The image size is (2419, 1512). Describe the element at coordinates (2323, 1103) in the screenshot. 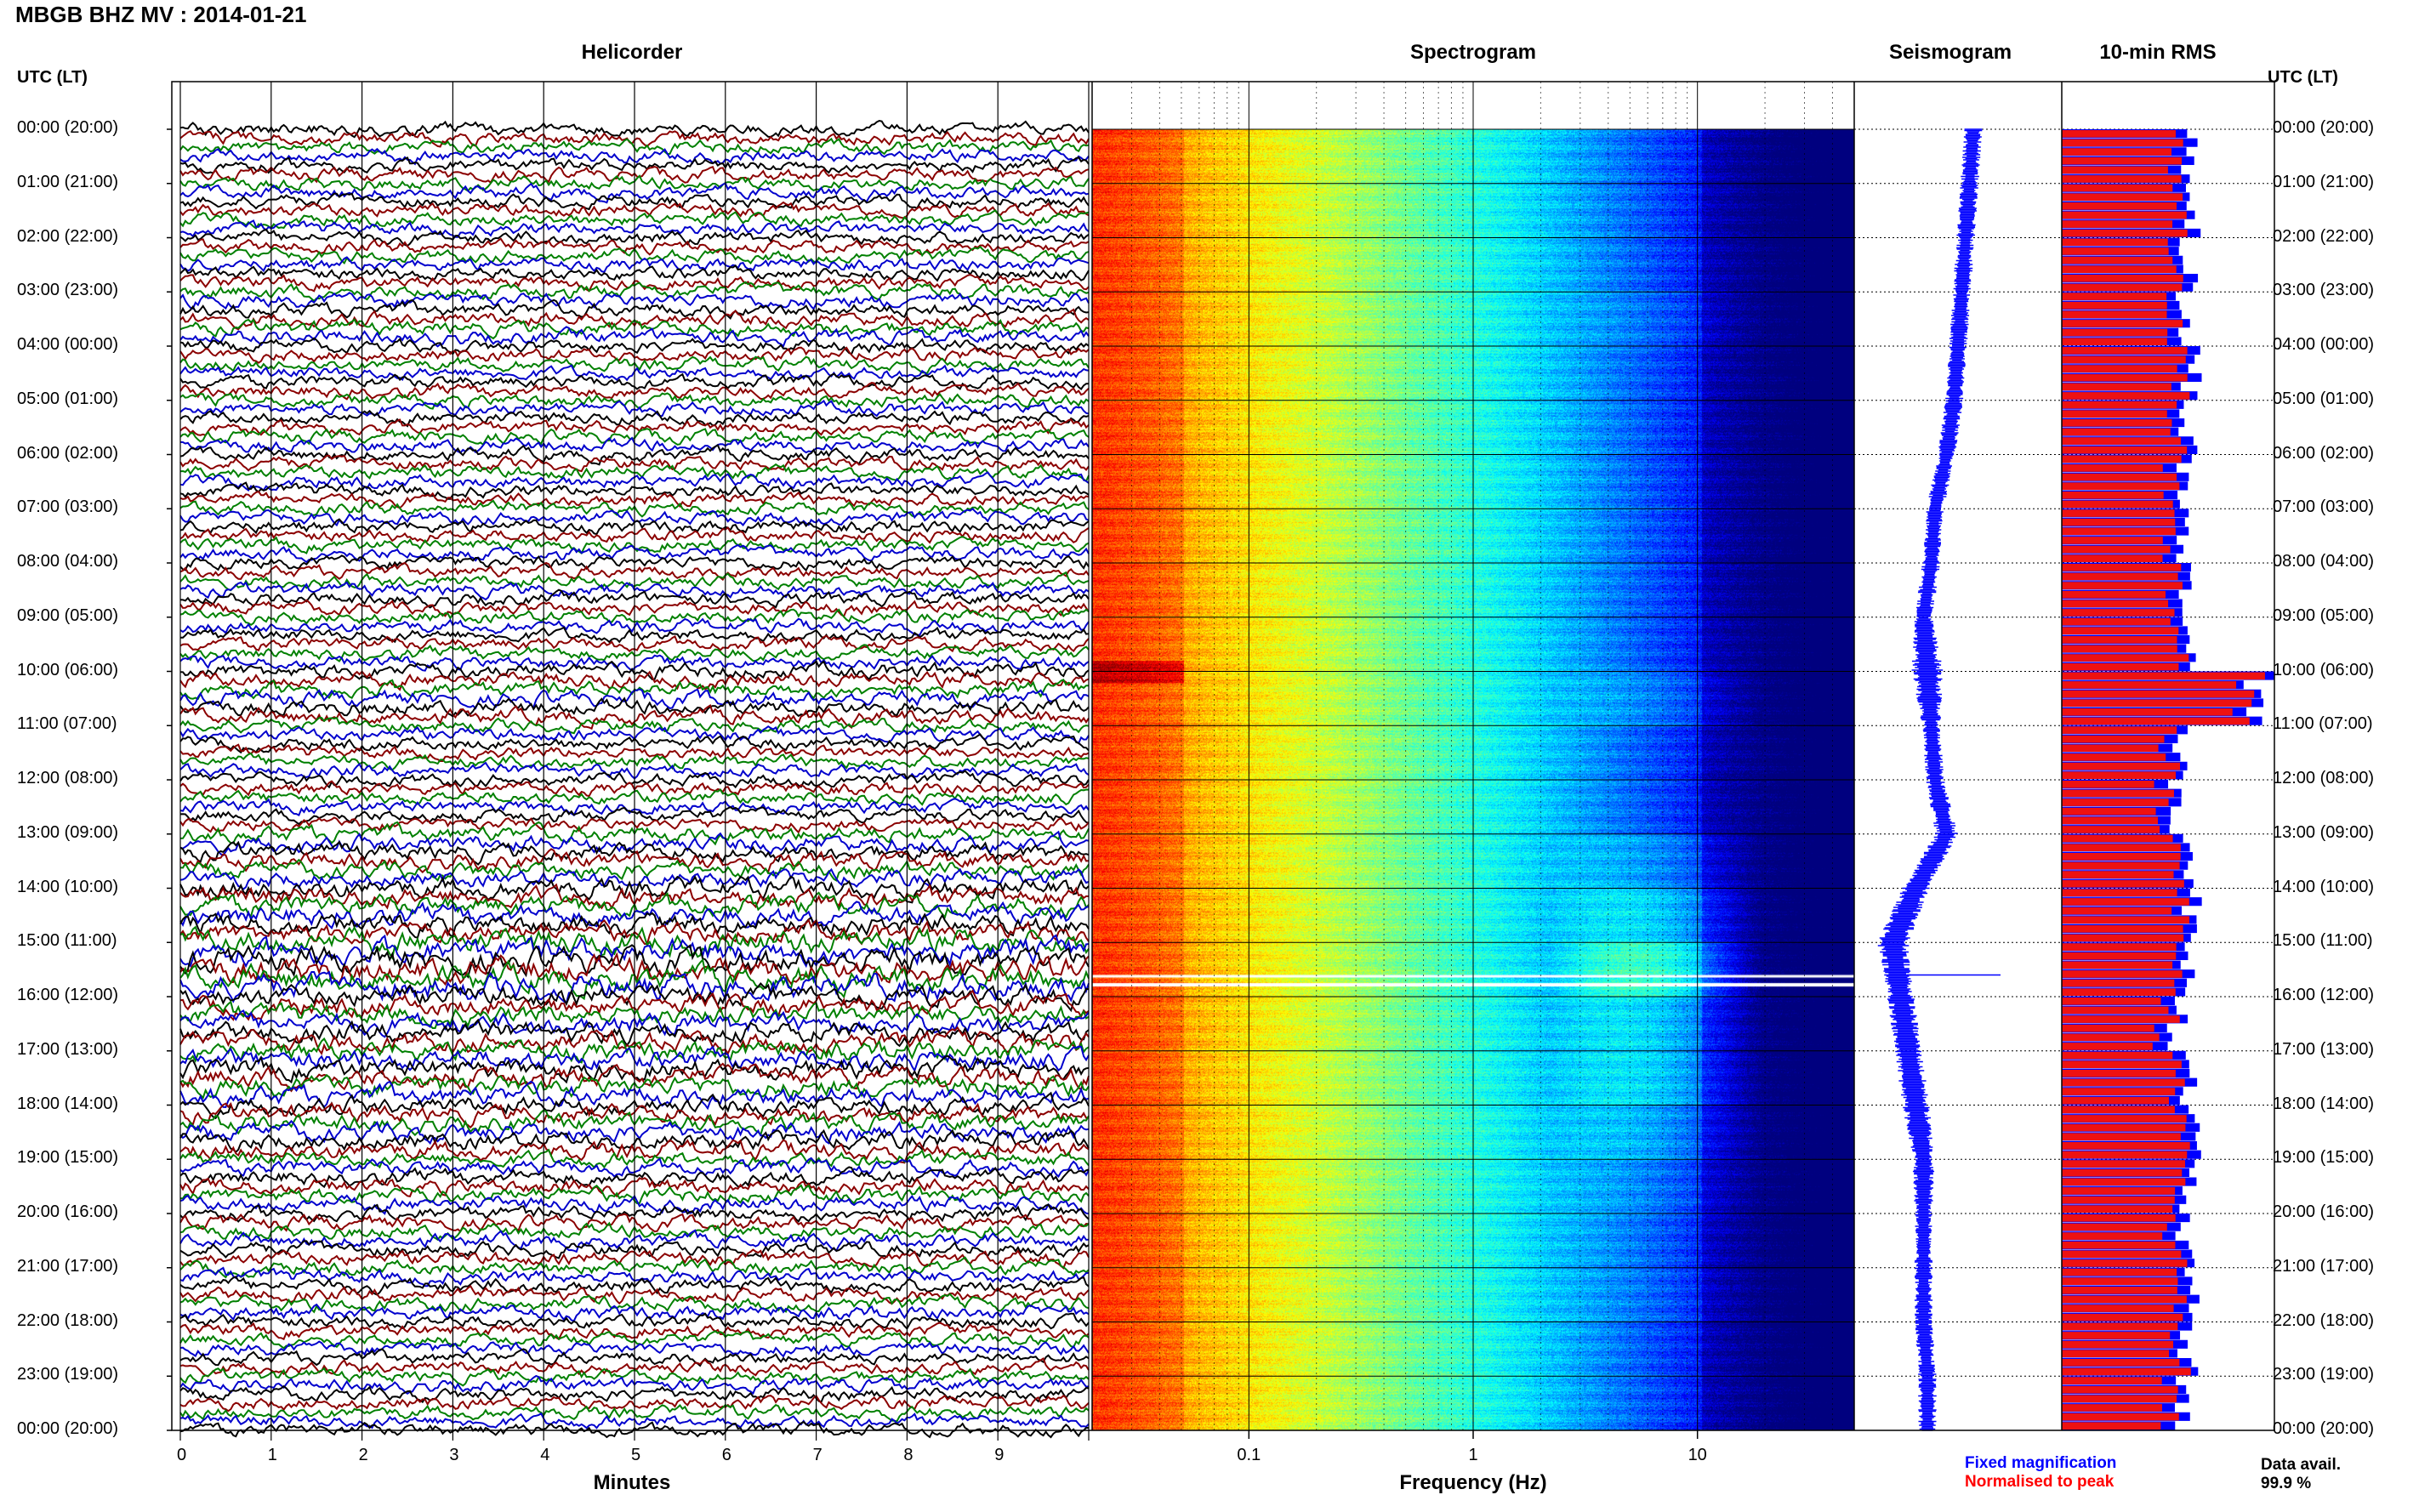

I see `time-label-right: 18:00 (14:00)` at that location.